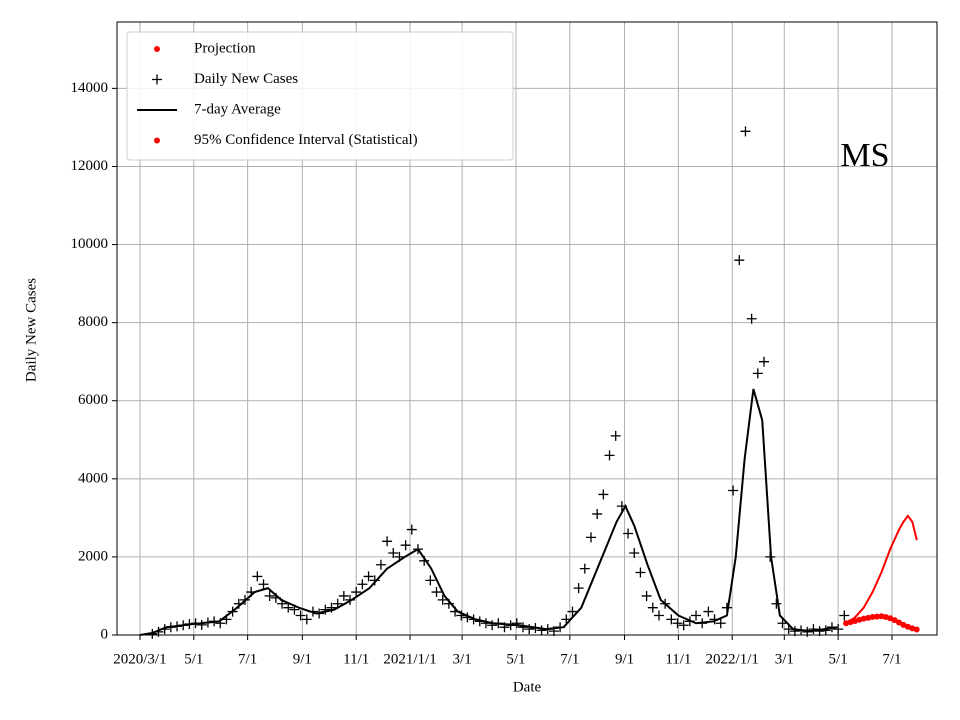 The height and width of the screenshot is (720, 960). I want to click on x-axis-label: Date, so click(527, 687).